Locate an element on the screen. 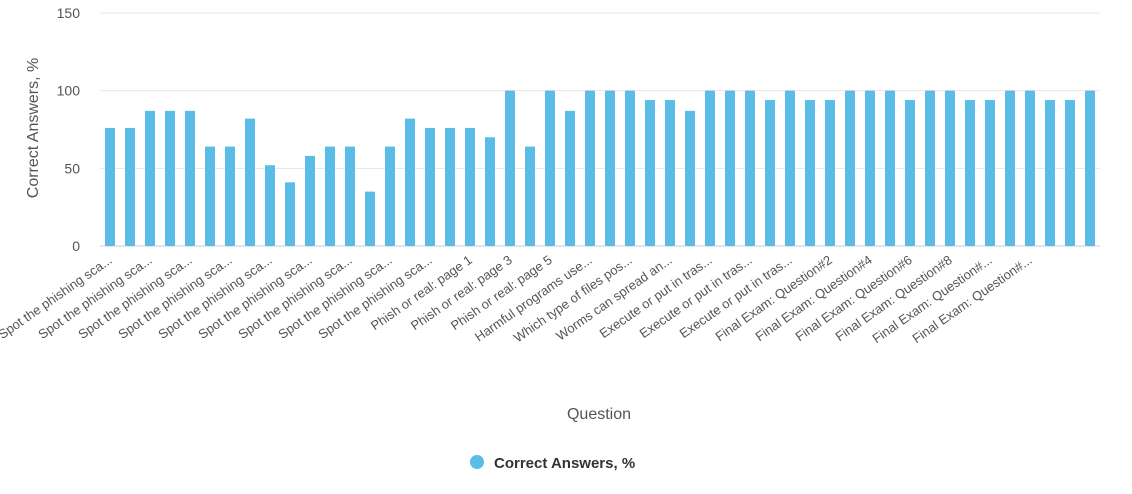  x-axis-title: Question is located at coordinates (599, 414).